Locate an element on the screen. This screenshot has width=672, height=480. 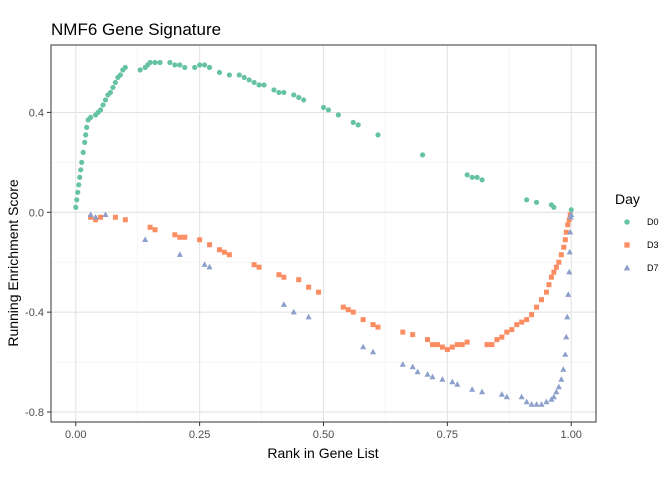
legend-key-D7 is located at coordinates (627, 267).